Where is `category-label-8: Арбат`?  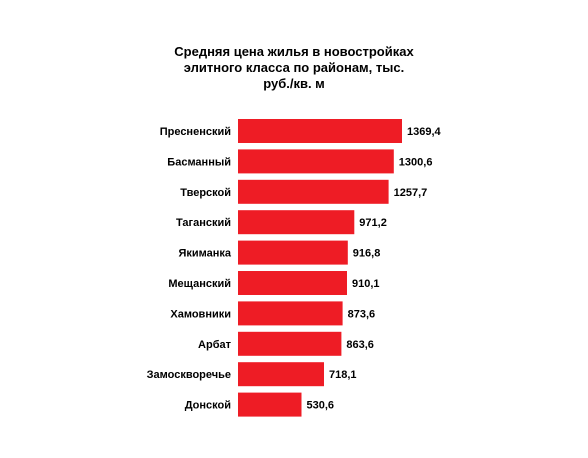
category-label-8: Арбат is located at coordinates (215, 345).